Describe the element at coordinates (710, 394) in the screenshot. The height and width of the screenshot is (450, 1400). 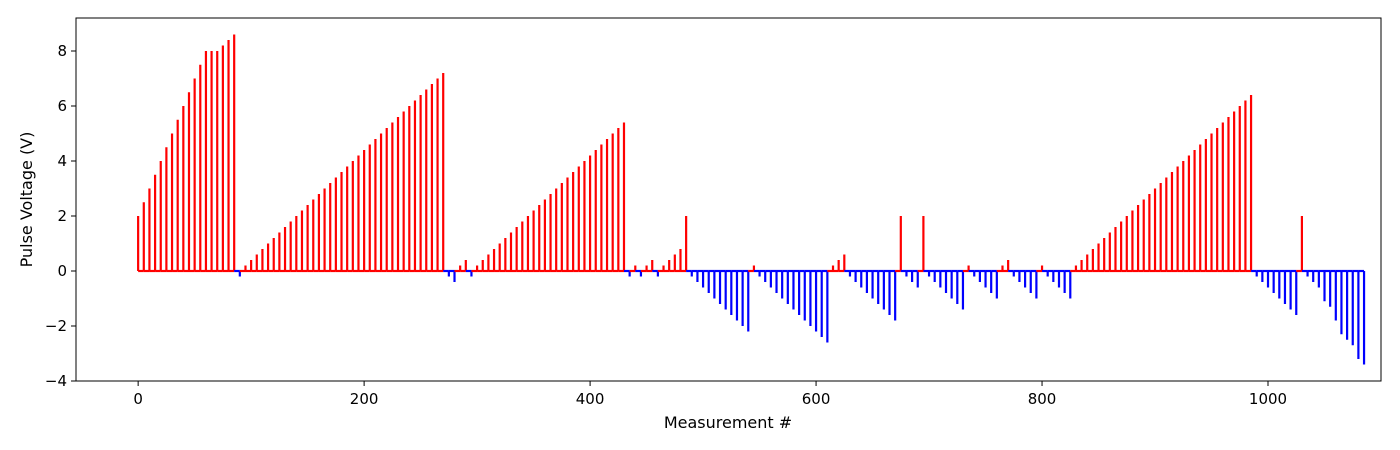
I see `x-axis-ticks: 0 200 400 600 800 1000` at that location.